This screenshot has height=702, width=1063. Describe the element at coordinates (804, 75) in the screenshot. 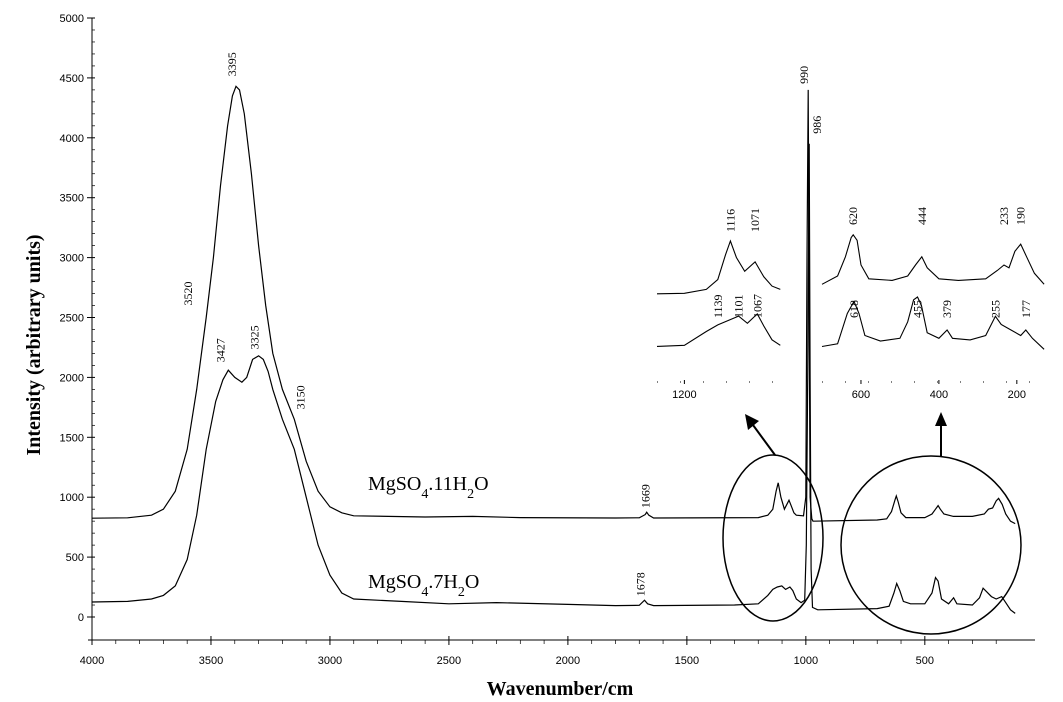

I see `peak-label: 990` at that location.